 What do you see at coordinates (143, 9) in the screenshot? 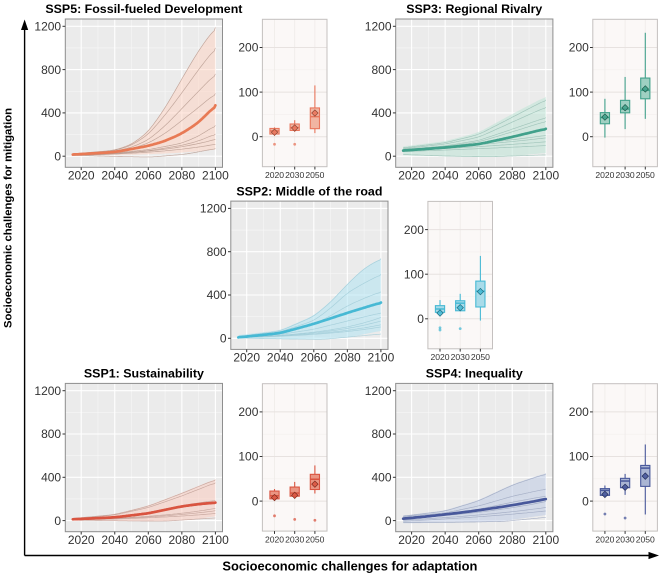
I see `svg-text:SSP5: Fossil-fueled Developmen: SSP5: Fossil-fueled Development` at bounding box center [143, 9].